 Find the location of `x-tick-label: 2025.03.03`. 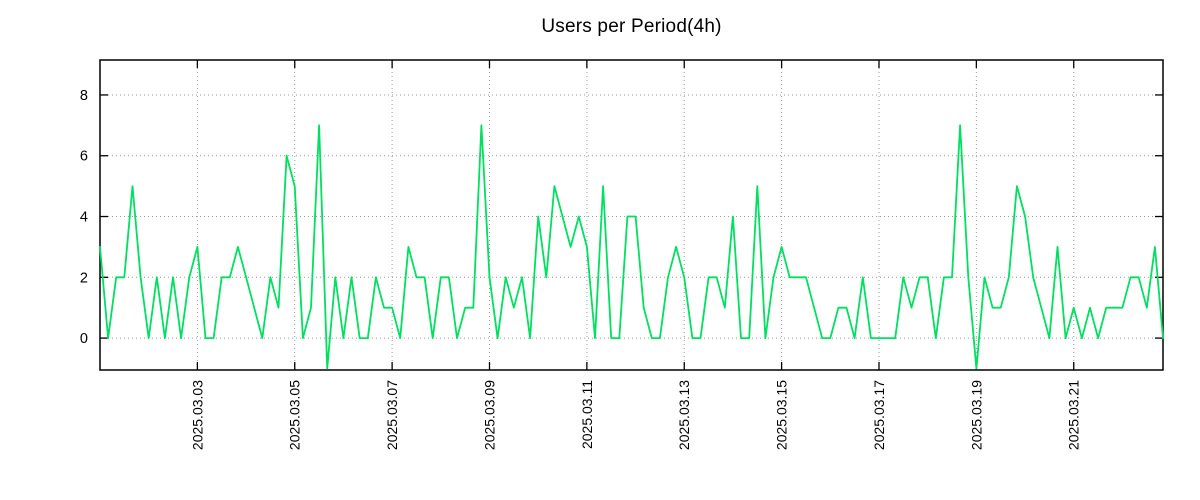

x-tick-label: 2025.03.03 is located at coordinates (197, 415).